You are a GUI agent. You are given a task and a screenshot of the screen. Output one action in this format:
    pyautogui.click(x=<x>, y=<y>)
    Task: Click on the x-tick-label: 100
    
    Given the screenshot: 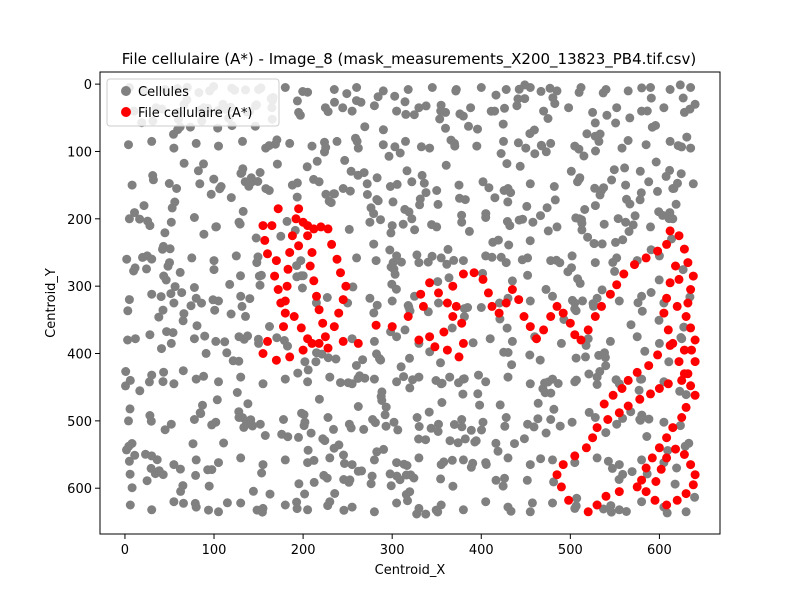 What is the action you would take?
    pyautogui.click(x=214, y=550)
    